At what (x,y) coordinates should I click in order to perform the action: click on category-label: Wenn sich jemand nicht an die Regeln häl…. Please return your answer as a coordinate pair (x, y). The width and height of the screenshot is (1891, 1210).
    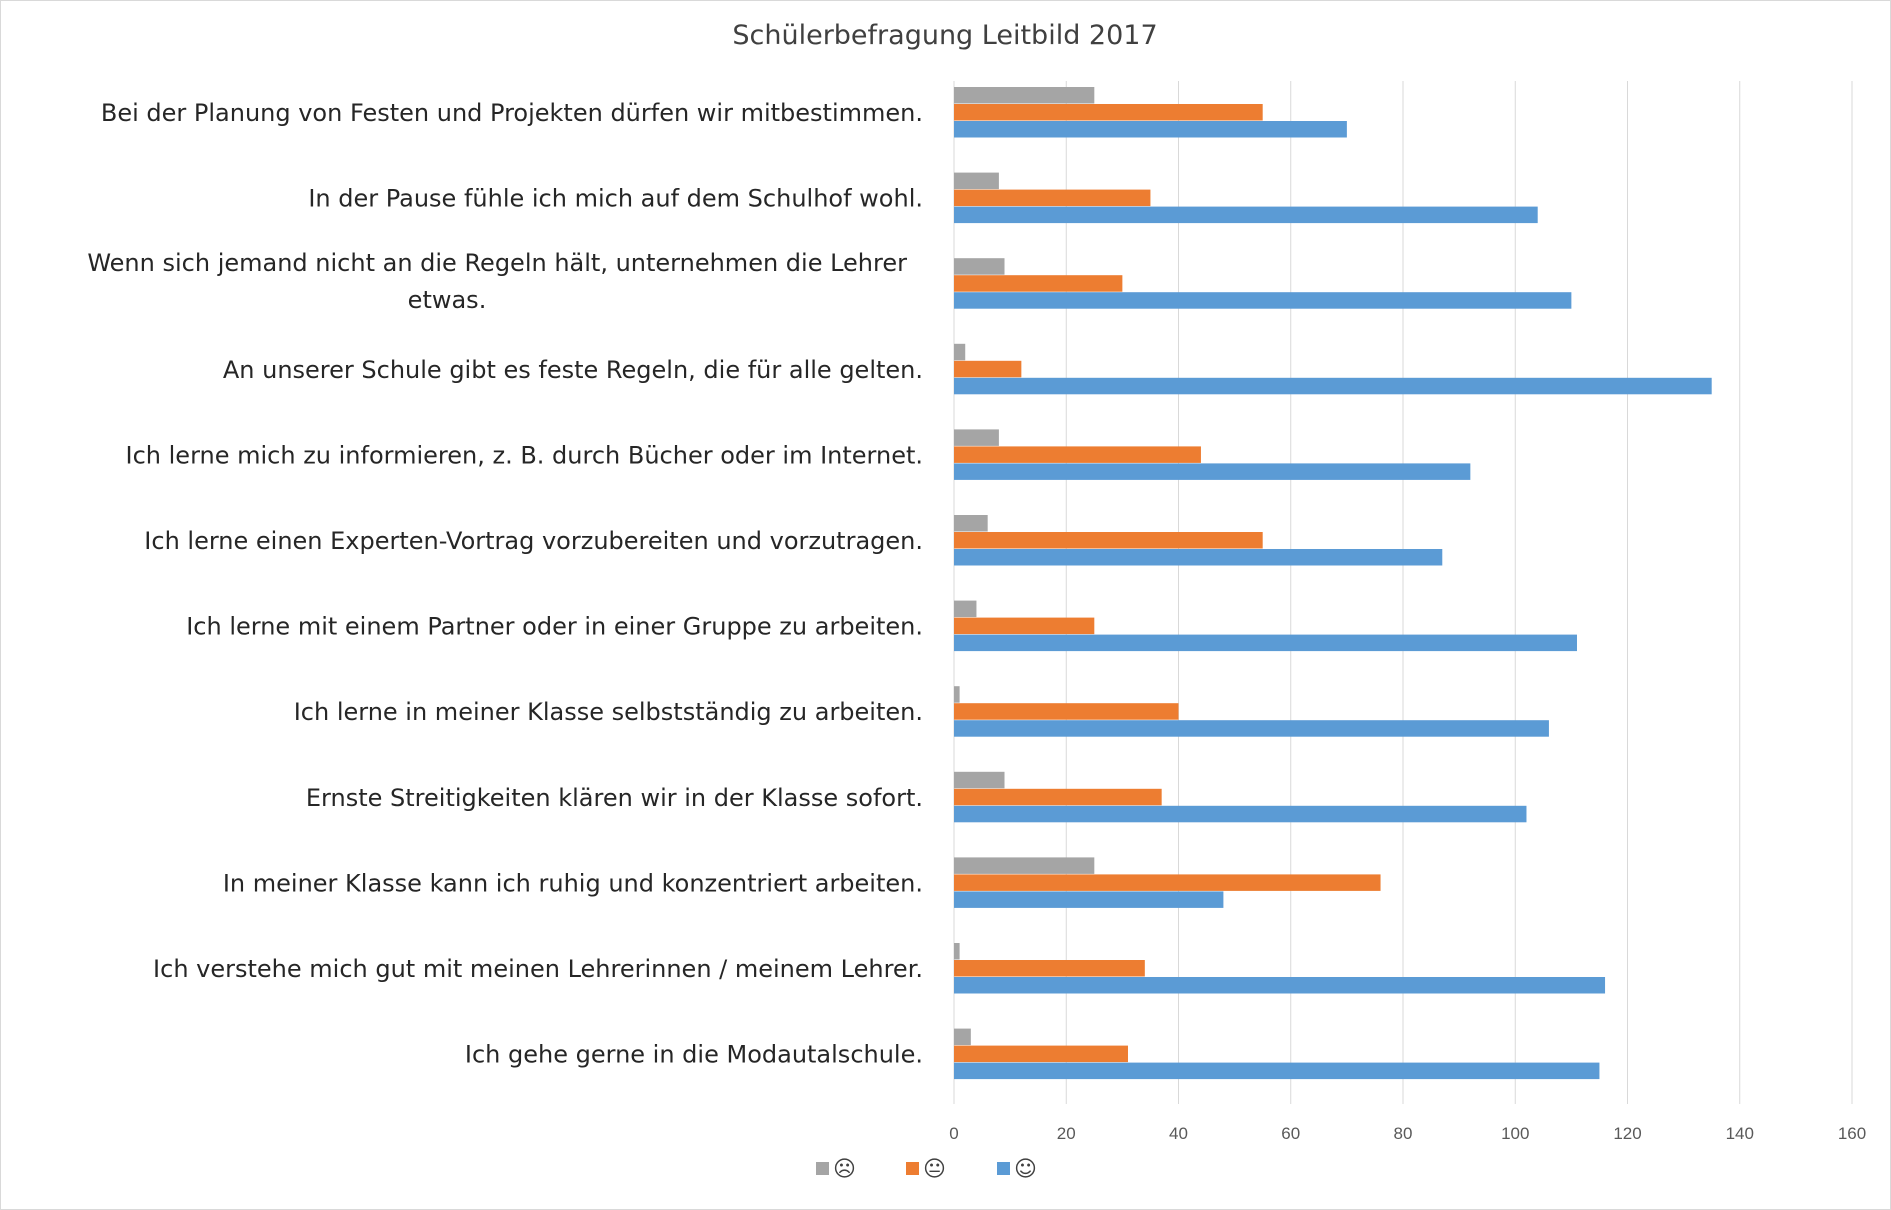
    Looking at the image, I should click on (497, 263).